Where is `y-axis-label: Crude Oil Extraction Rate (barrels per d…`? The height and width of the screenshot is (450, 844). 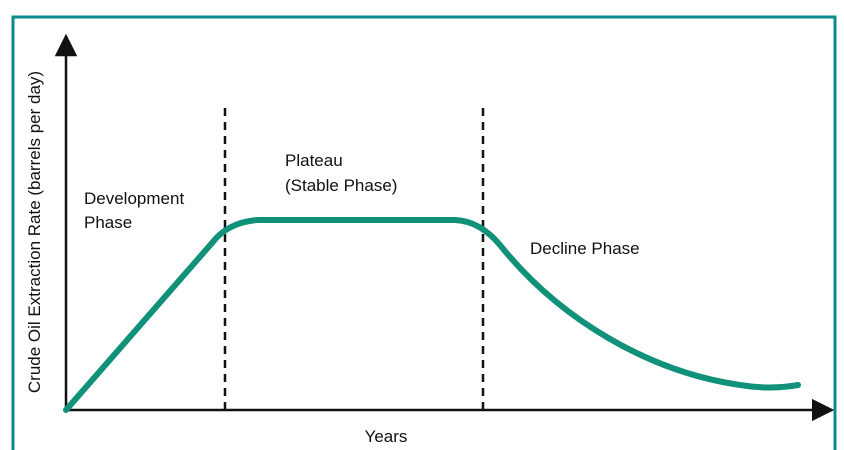 y-axis-label: Crude Oil Extraction Rate (barrels per d… is located at coordinates (34, 232).